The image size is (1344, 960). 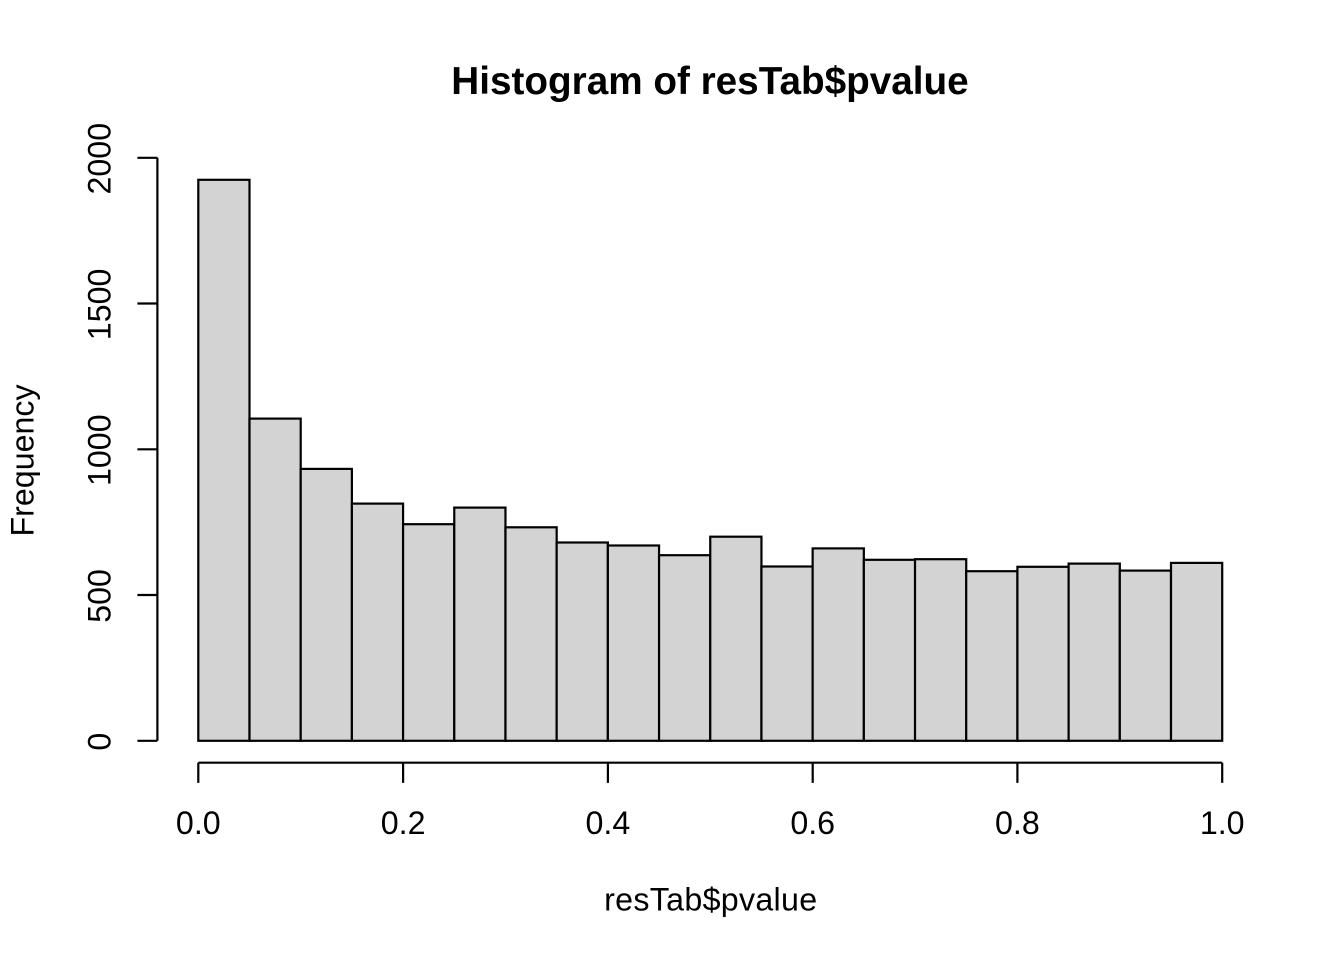 What do you see at coordinates (100, 159) in the screenshot?
I see `svg-text: 2000` at bounding box center [100, 159].